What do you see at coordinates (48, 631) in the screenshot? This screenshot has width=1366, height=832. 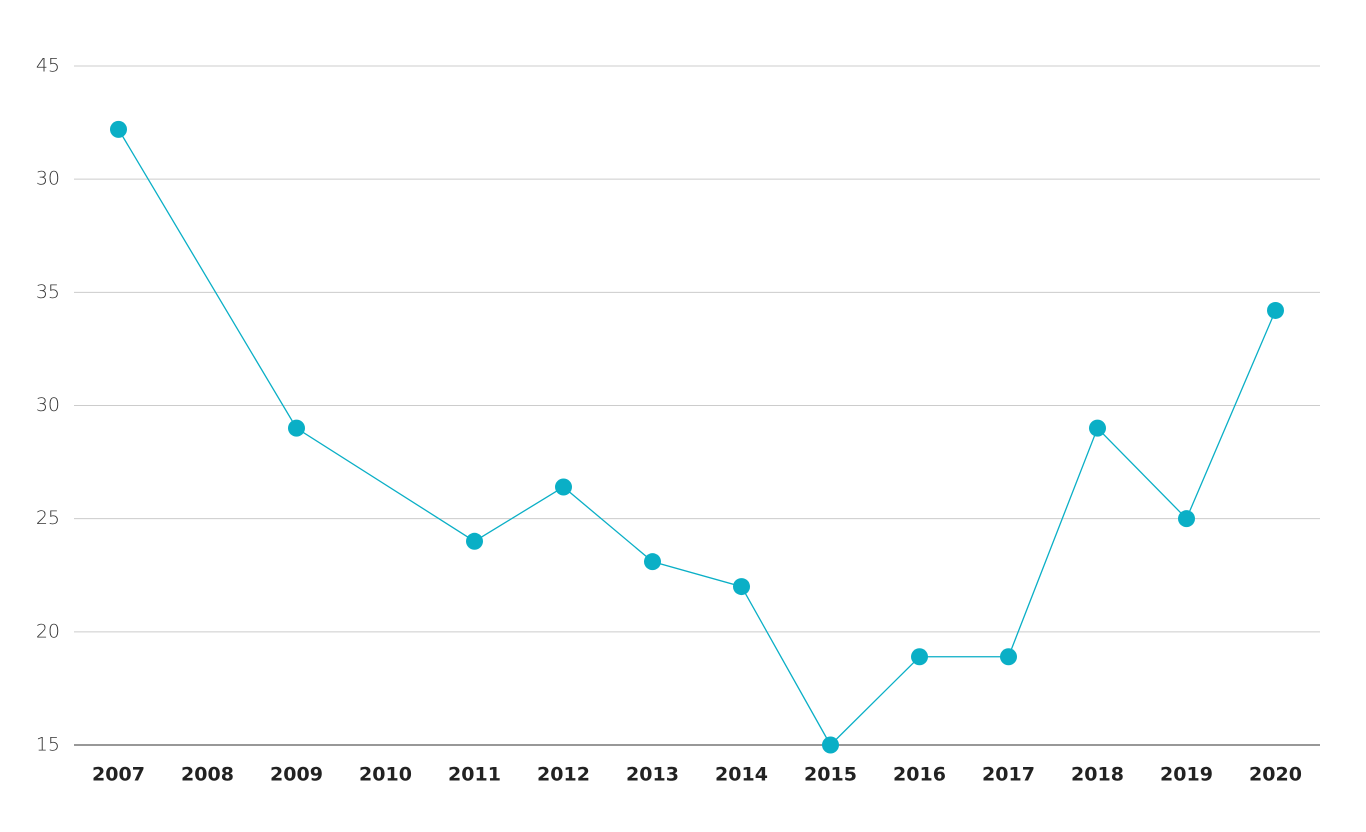 I see `y-tick-label: 20` at bounding box center [48, 631].